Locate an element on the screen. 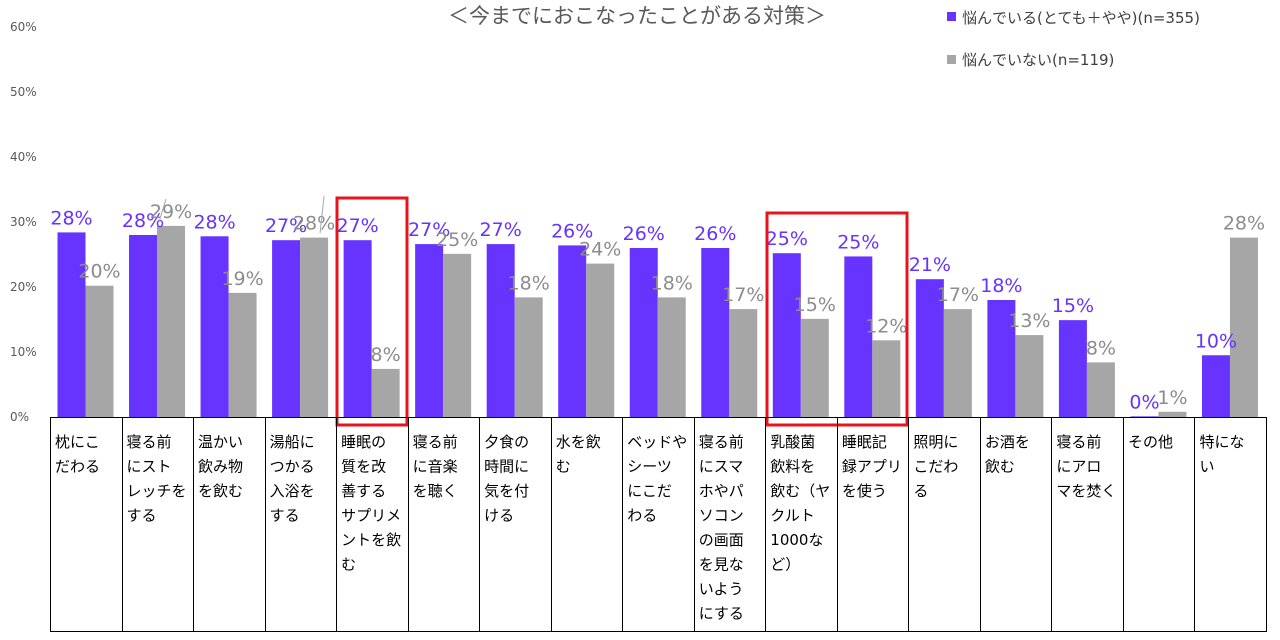  category-label: 温かい飲み物を飲む is located at coordinates (220, 466).